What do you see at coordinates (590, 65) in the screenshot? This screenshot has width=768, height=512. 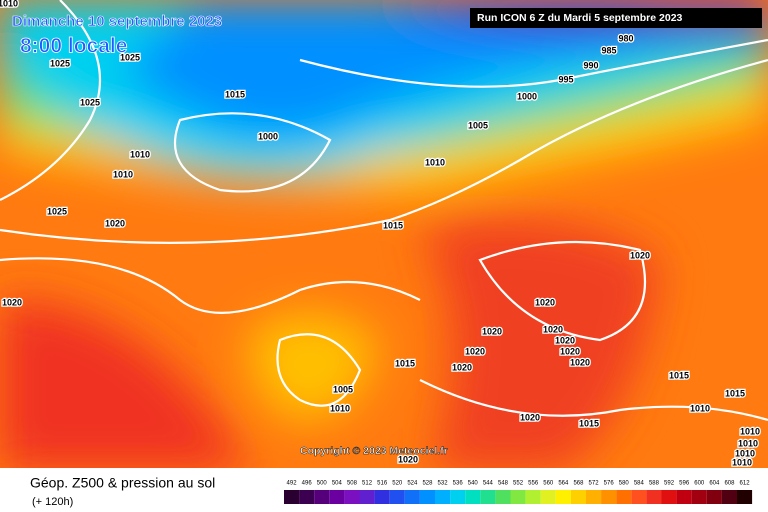 I see `isobar-label: 990` at bounding box center [590, 65].